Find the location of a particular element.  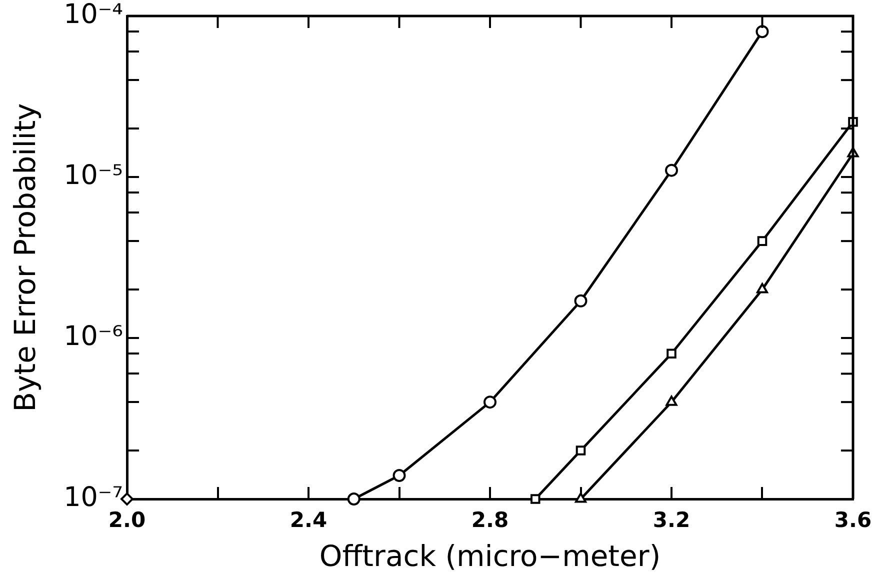

y-tick-label: 10⁻⁵ is located at coordinates (93, 176).